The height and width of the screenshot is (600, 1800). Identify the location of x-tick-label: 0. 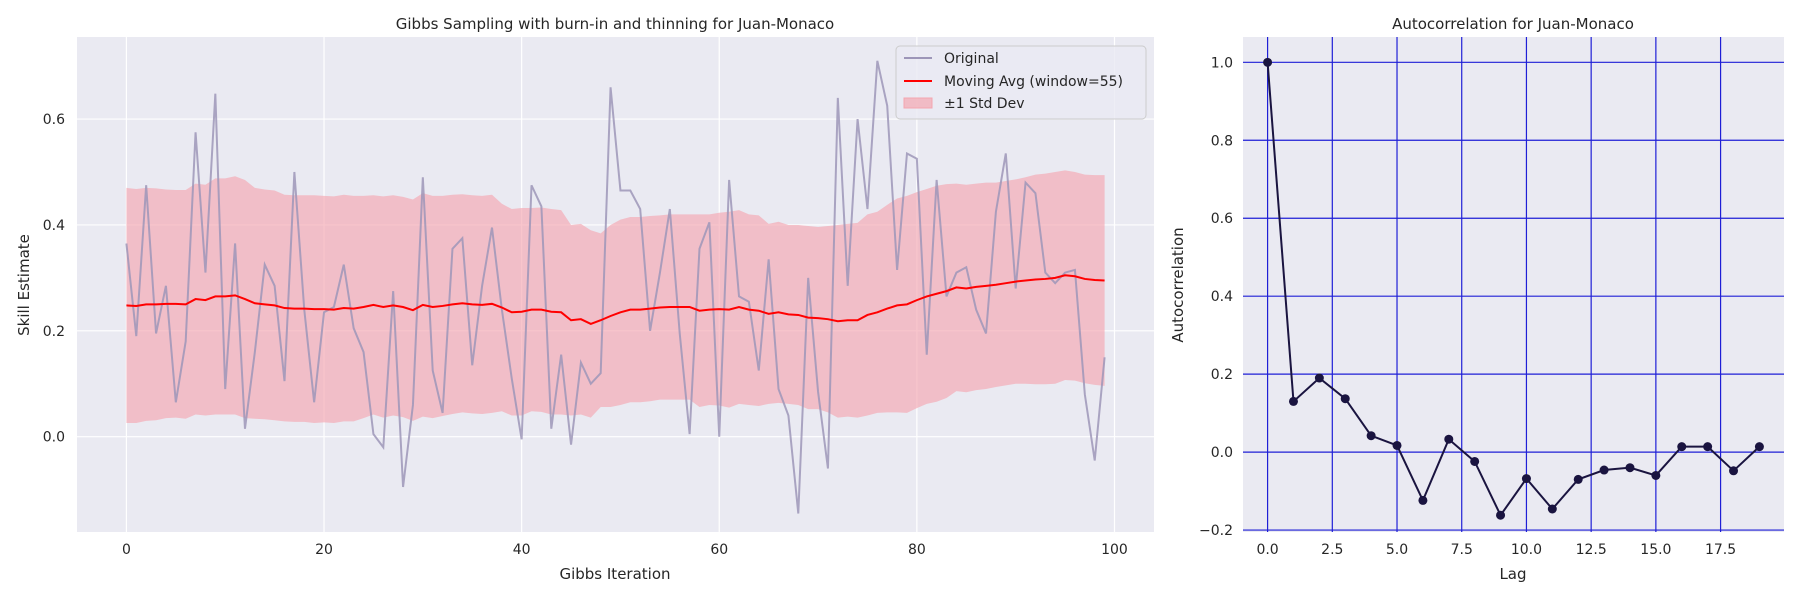
(126, 550).